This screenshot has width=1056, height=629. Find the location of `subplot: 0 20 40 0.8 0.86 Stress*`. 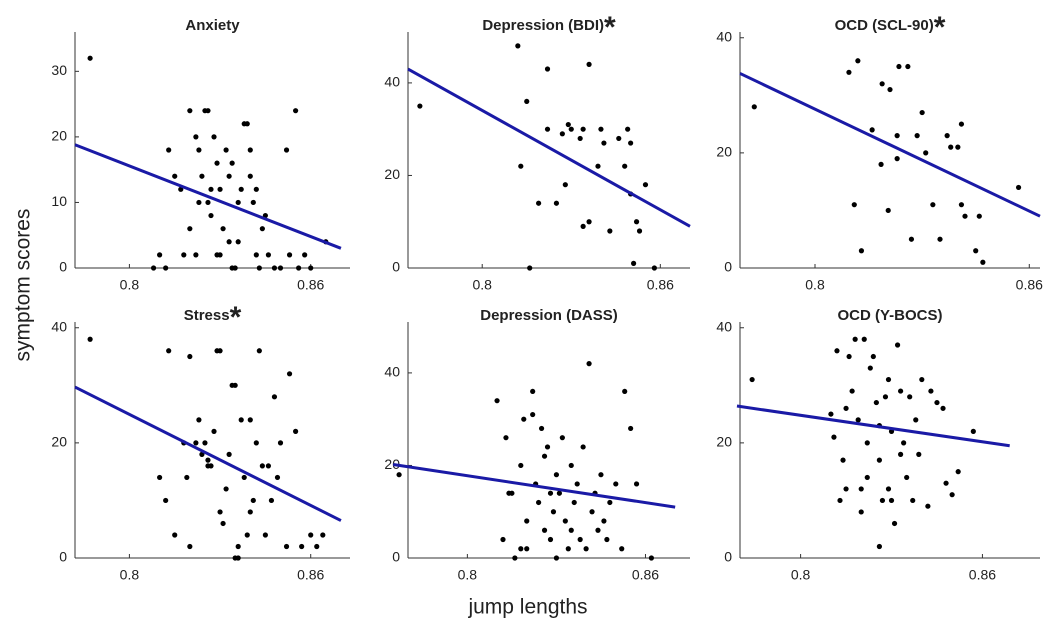

subplot: 0 20 40 0.8 0.86 Stress* is located at coordinates (200, 442).